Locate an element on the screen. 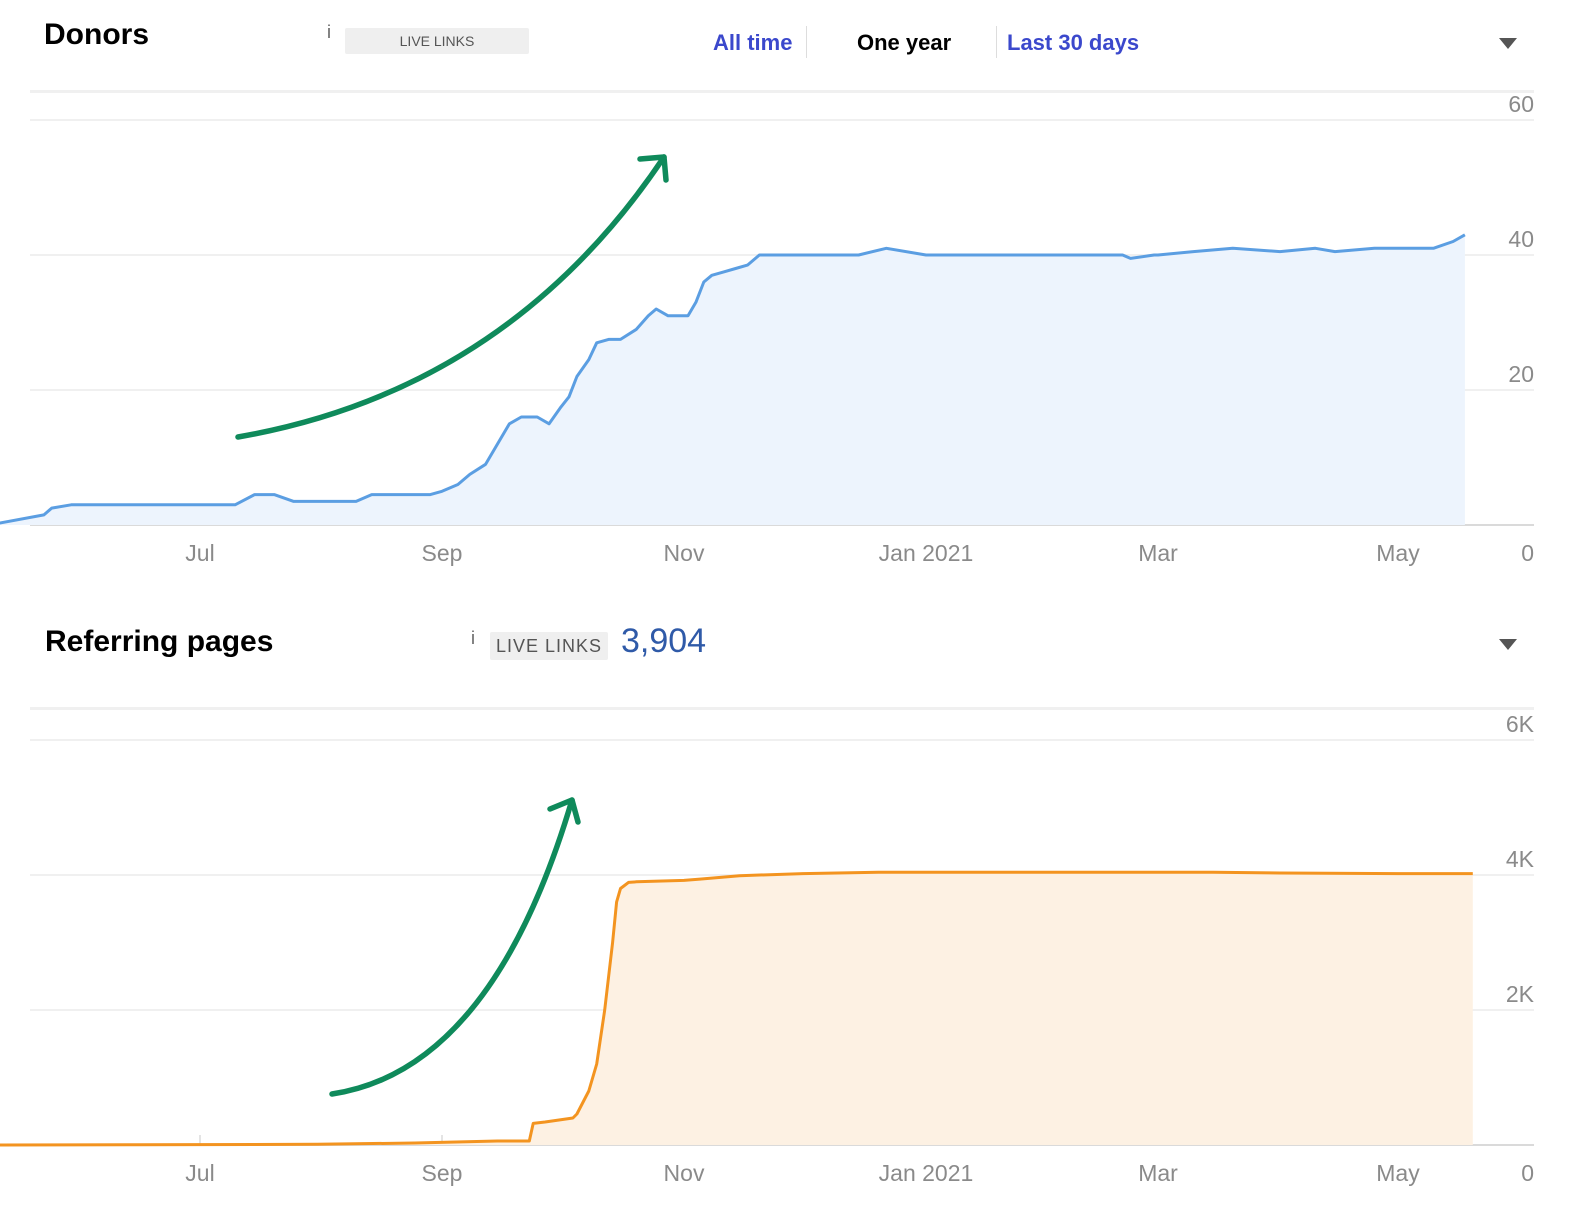 This screenshot has height=1230, width=1586. referring-pages-title: Referring pages is located at coordinates (159, 641).